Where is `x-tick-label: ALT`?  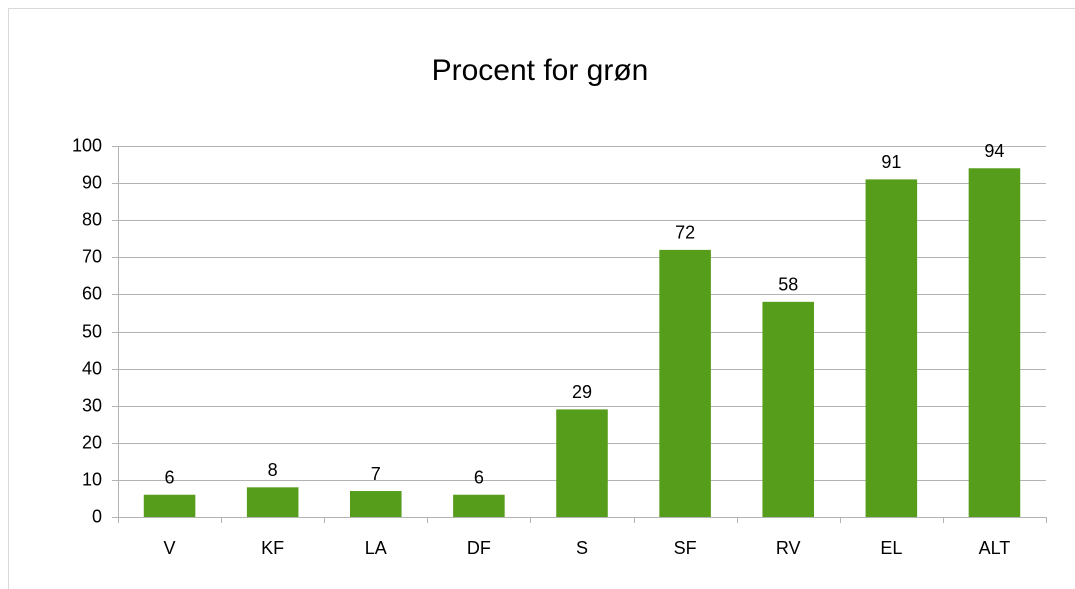
x-tick-label: ALT is located at coordinates (995, 548).